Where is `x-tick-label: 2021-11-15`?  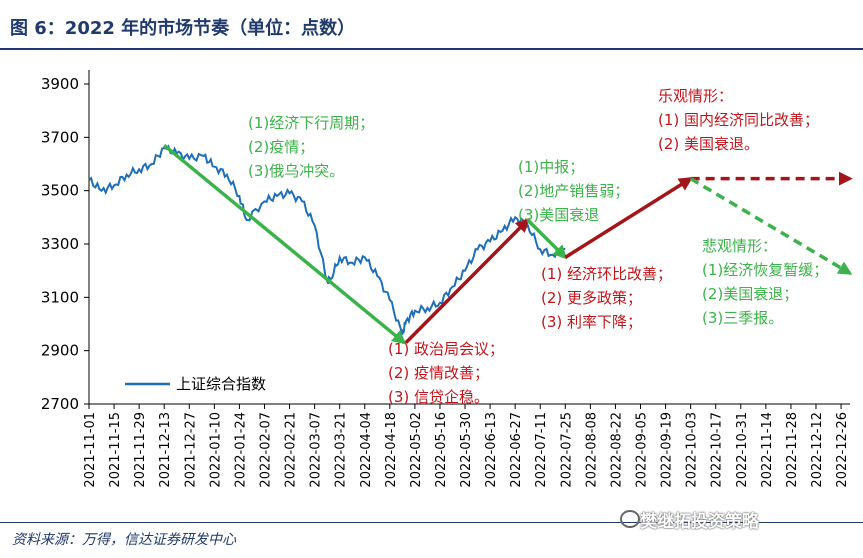 x-tick-label: 2021-11-15 is located at coordinates (115, 450).